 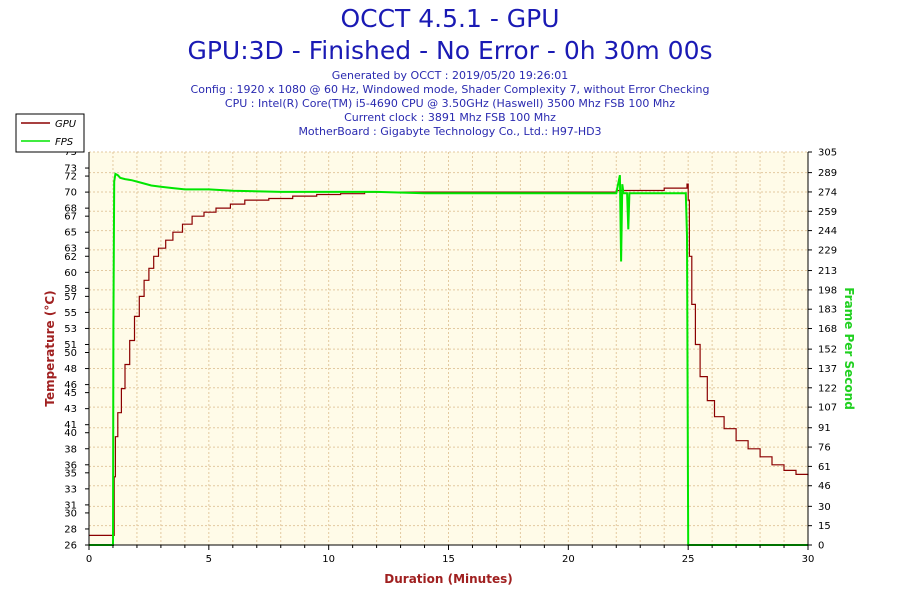 What do you see at coordinates (70, 369) in the screenshot?
I see `y-tick-label: 48` at bounding box center [70, 369].